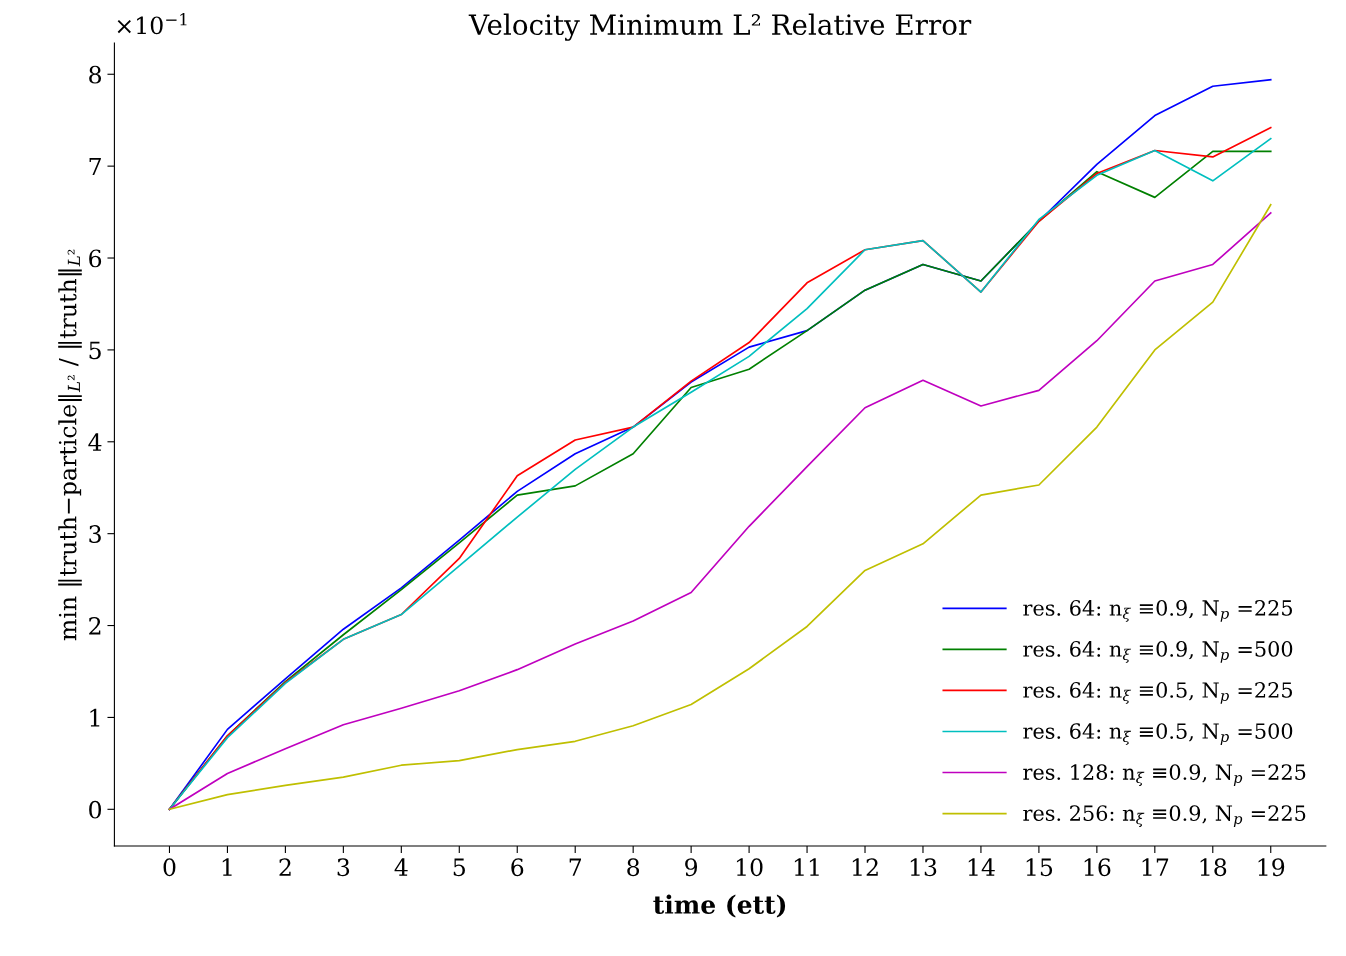  What do you see at coordinates (633, 867) in the screenshot?
I see `x-tick-label: 8` at bounding box center [633, 867].